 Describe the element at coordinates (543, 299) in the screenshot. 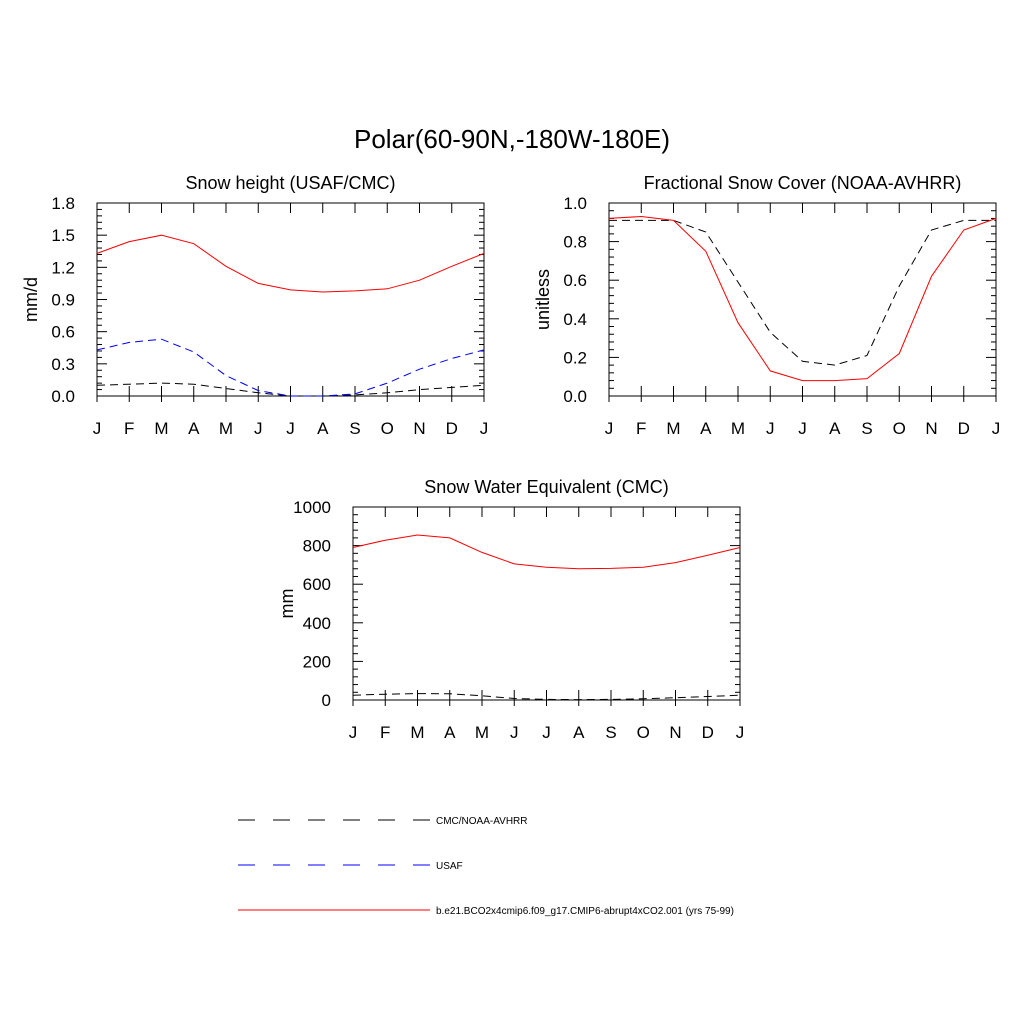

I see `y-axis-label: unitless` at that location.